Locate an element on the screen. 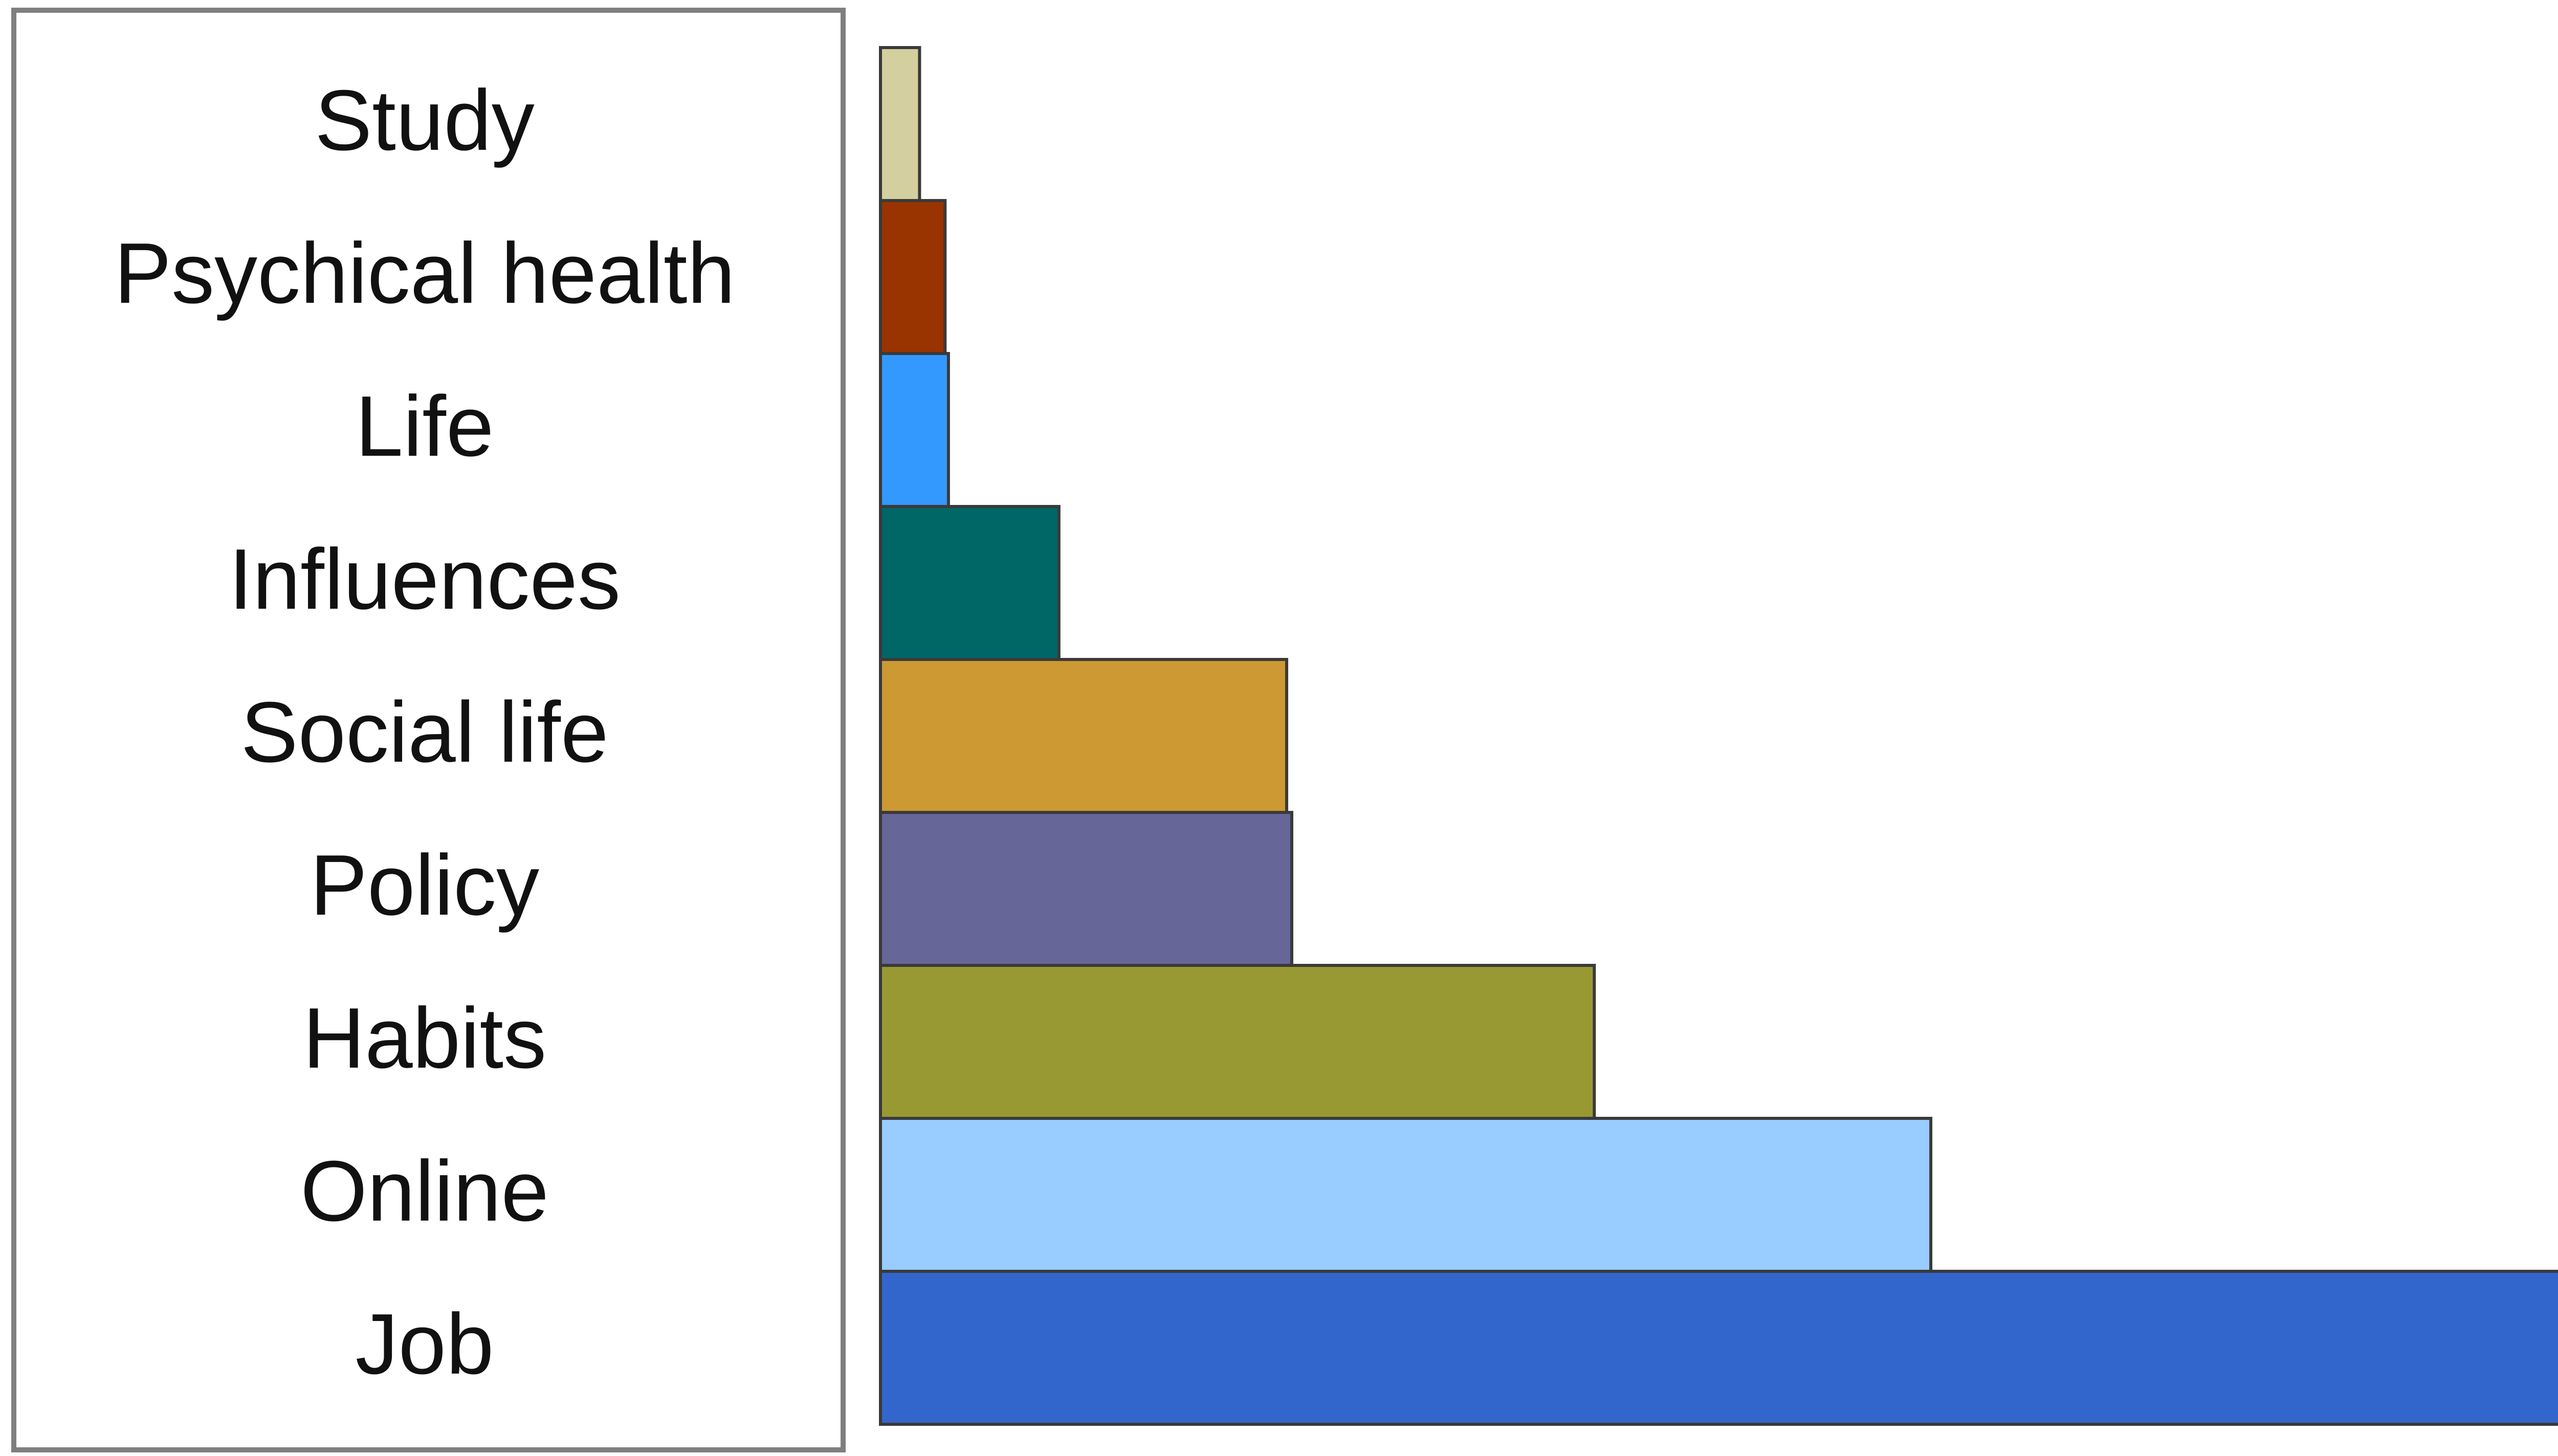  legend-label: Life is located at coordinates (425, 426).